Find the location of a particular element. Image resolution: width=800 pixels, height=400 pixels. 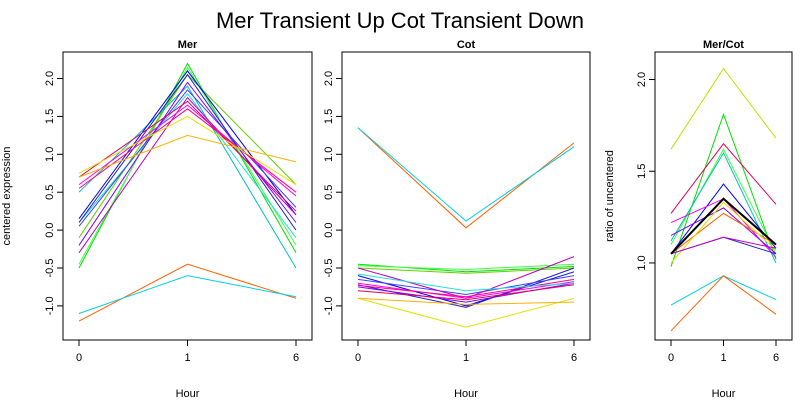

y-axis-label: centered expression is located at coordinates (7, 195).